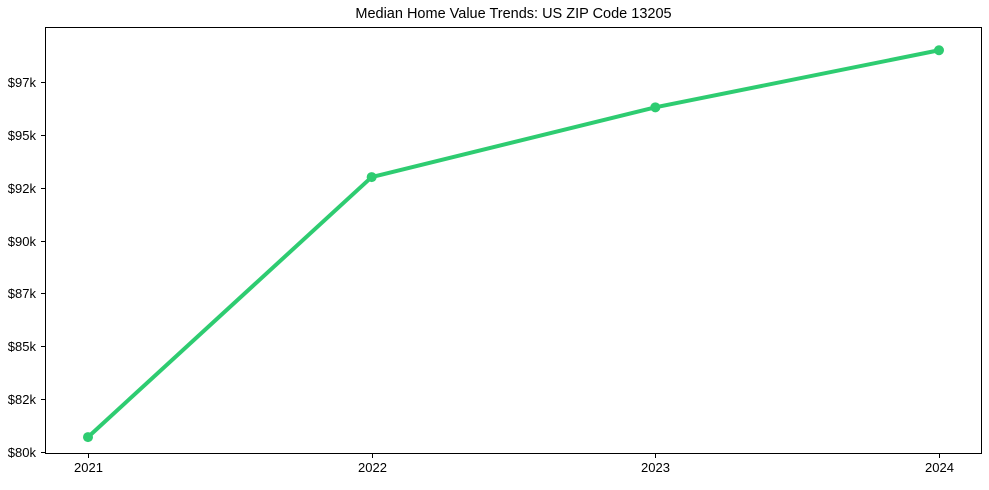  Describe the element at coordinates (372, 467) in the screenshot. I see `x-tick-label: 2022` at that location.